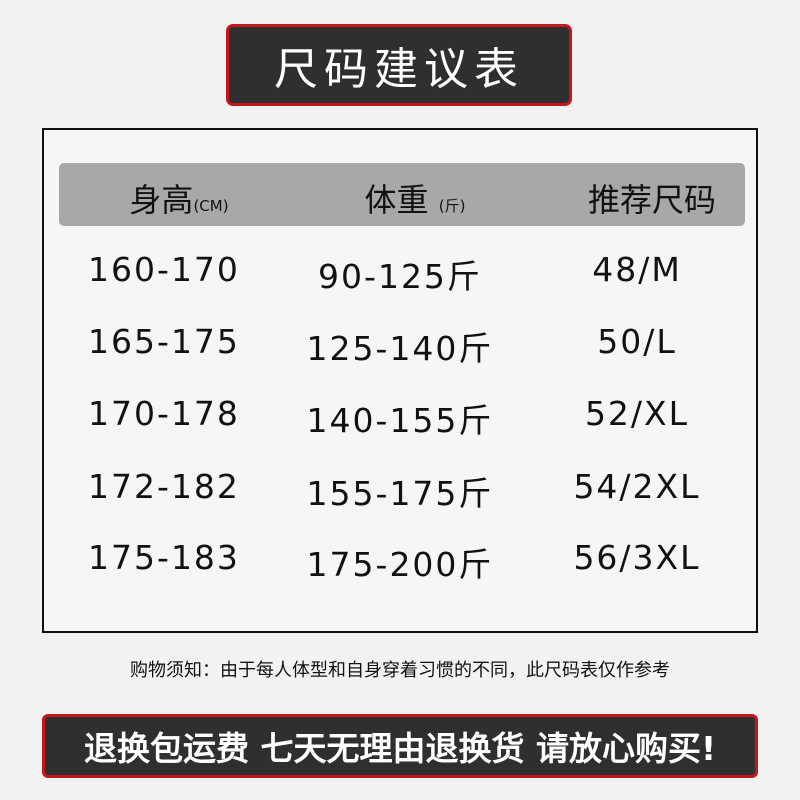  Describe the element at coordinates (400, 493) in the screenshot. I see `weight-cell: 155-175斤` at that location.